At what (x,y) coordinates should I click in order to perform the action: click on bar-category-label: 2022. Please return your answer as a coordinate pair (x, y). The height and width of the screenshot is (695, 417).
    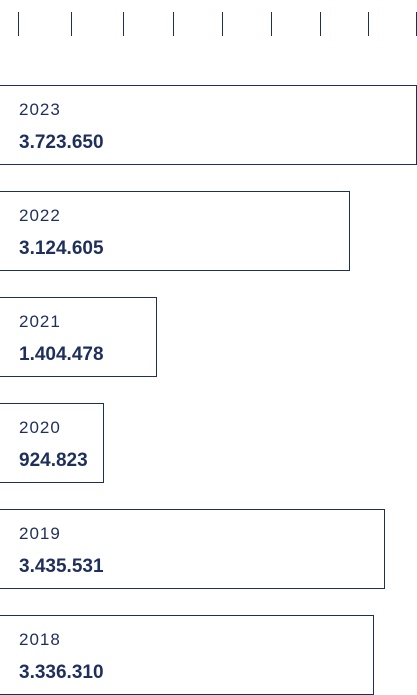
    Looking at the image, I should click on (40, 215).